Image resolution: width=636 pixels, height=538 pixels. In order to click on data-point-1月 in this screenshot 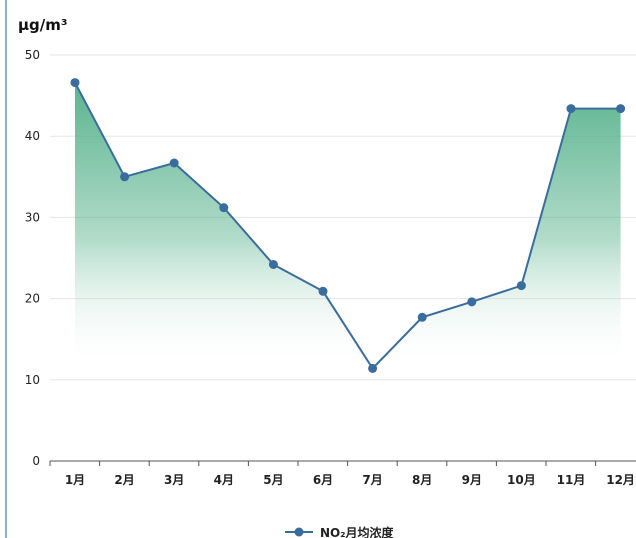, I will do `click(75, 83)`.